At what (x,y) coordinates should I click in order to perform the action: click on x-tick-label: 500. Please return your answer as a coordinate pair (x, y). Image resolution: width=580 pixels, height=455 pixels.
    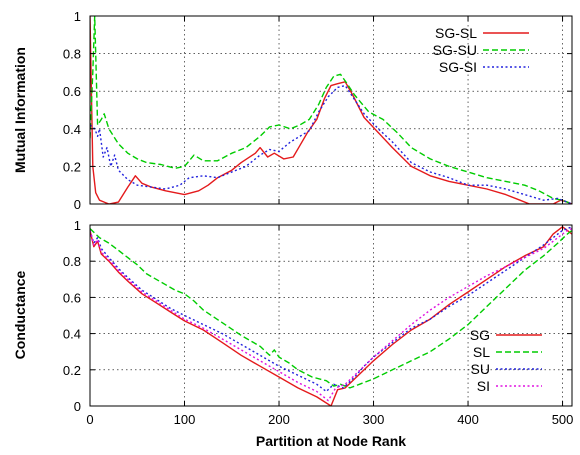
    Looking at the image, I should click on (563, 419).